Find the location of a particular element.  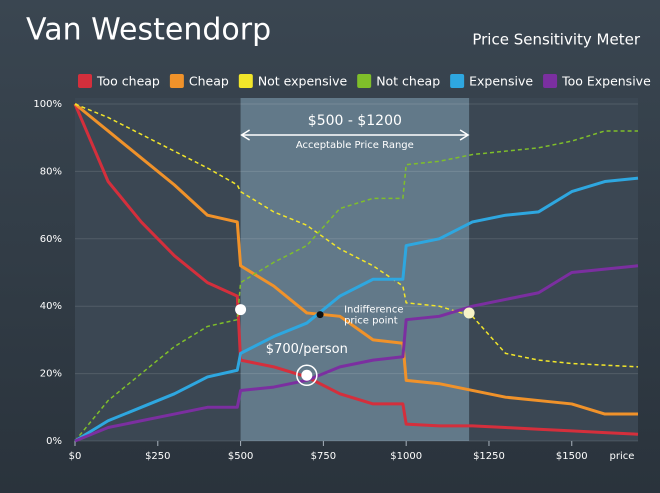

chart-subtitle: Price Sensitivity Meter is located at coordinates (556, 40).